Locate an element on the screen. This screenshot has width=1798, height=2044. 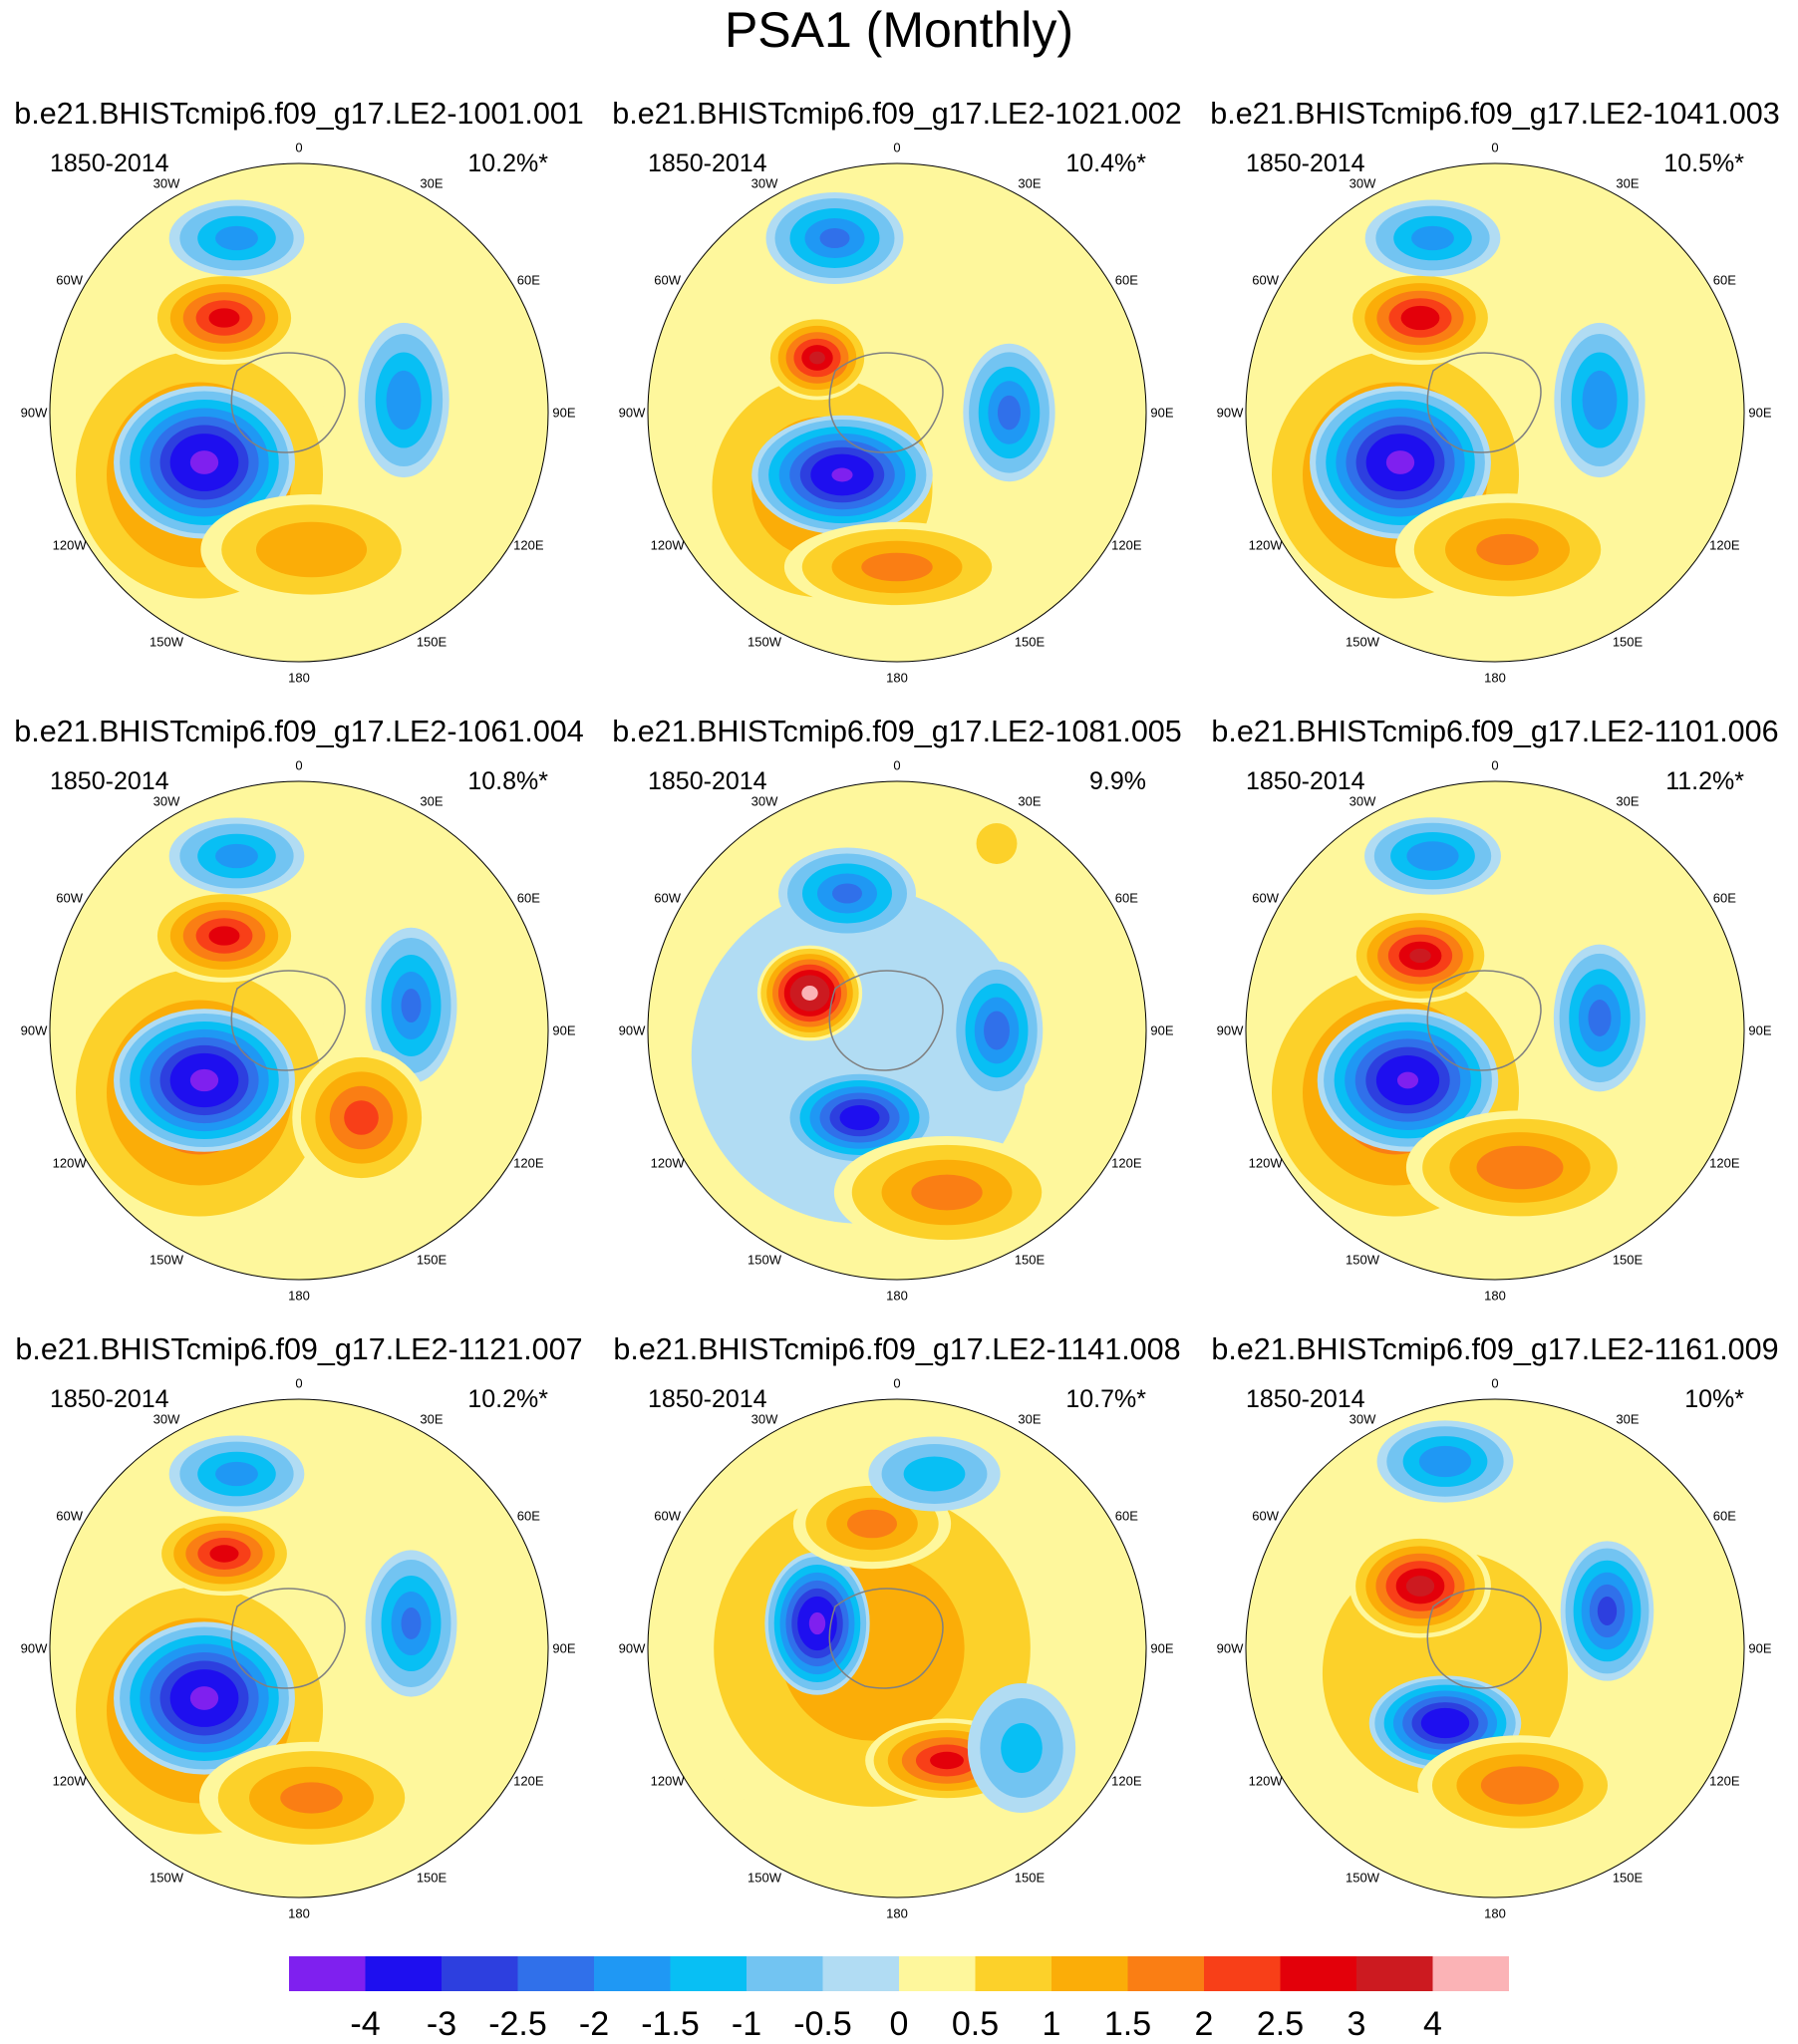
colorbar-tick-label: 1.5 is located at coordinates (1127, 2024).